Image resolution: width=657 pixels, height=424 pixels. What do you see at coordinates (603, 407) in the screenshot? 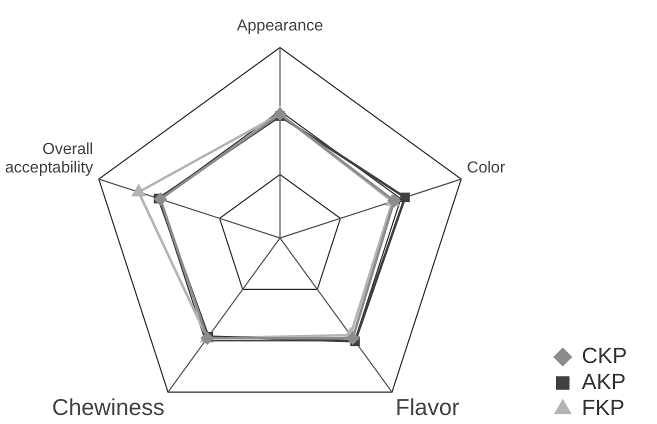
I see `legend-label: FKP` at bounding box center [603, 407].